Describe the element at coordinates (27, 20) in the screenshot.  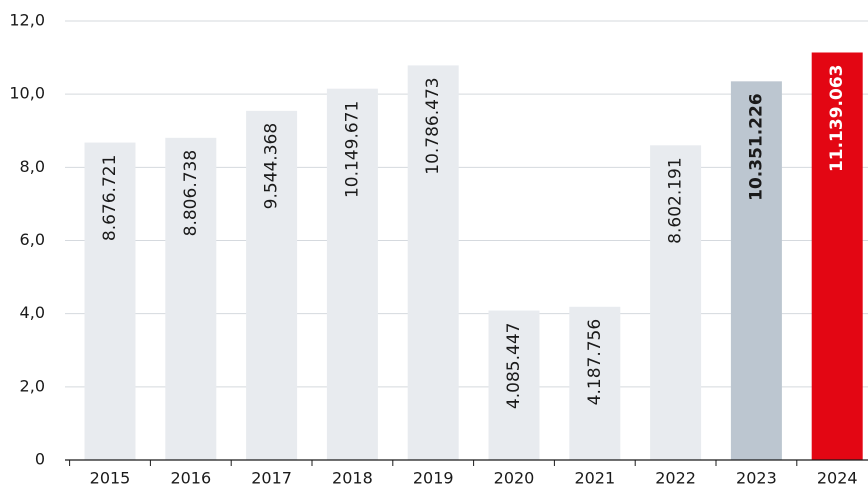
I see `y-tick-label: 12,0` at that location.